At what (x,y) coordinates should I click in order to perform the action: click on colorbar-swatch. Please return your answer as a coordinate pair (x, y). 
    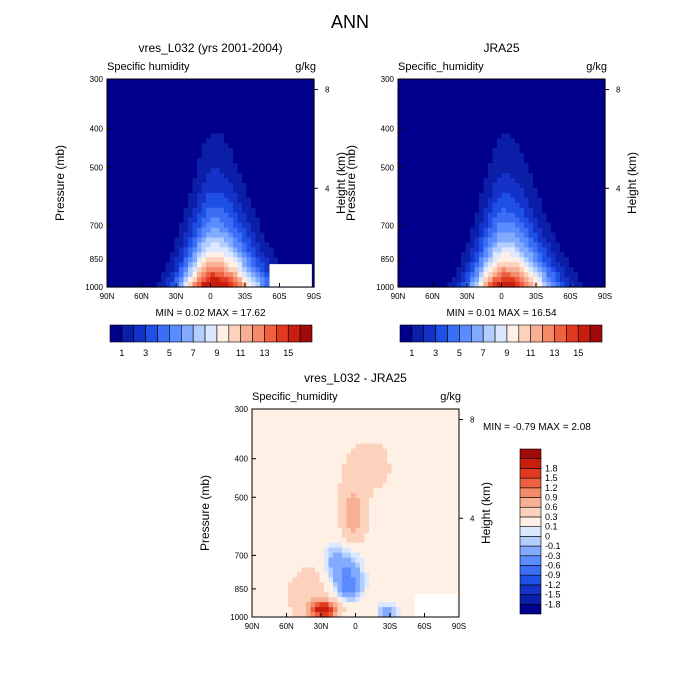
    Looking at the image, I should click on (139, 333).